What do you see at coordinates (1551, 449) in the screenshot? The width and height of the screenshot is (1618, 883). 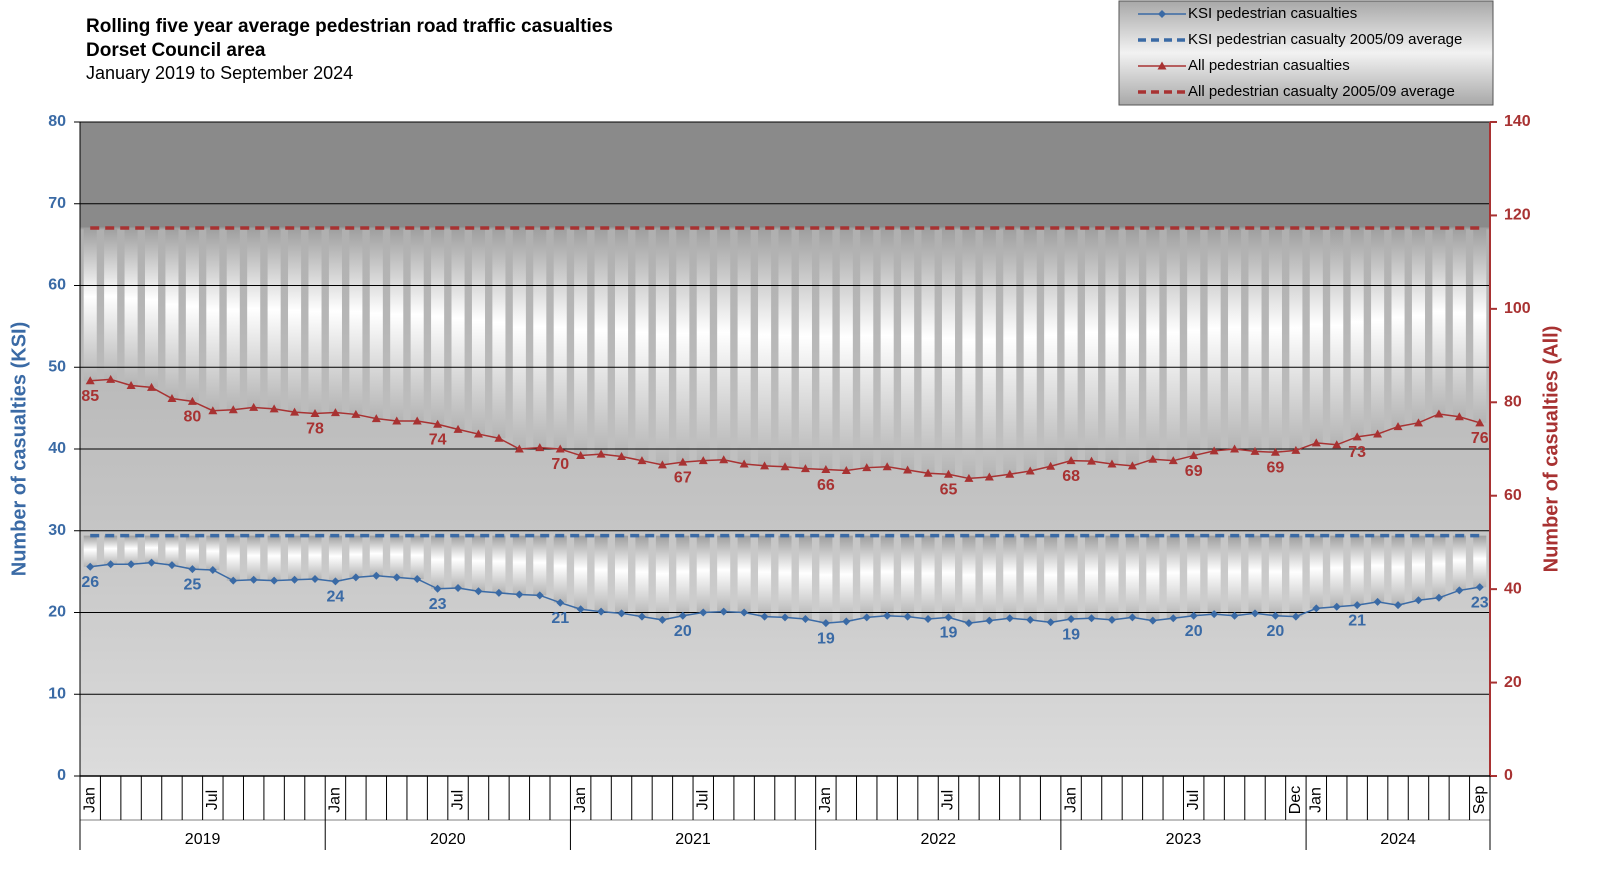 I see `y2-axis-label: Number of casualties (All)` at bounding box center [1551, 449].